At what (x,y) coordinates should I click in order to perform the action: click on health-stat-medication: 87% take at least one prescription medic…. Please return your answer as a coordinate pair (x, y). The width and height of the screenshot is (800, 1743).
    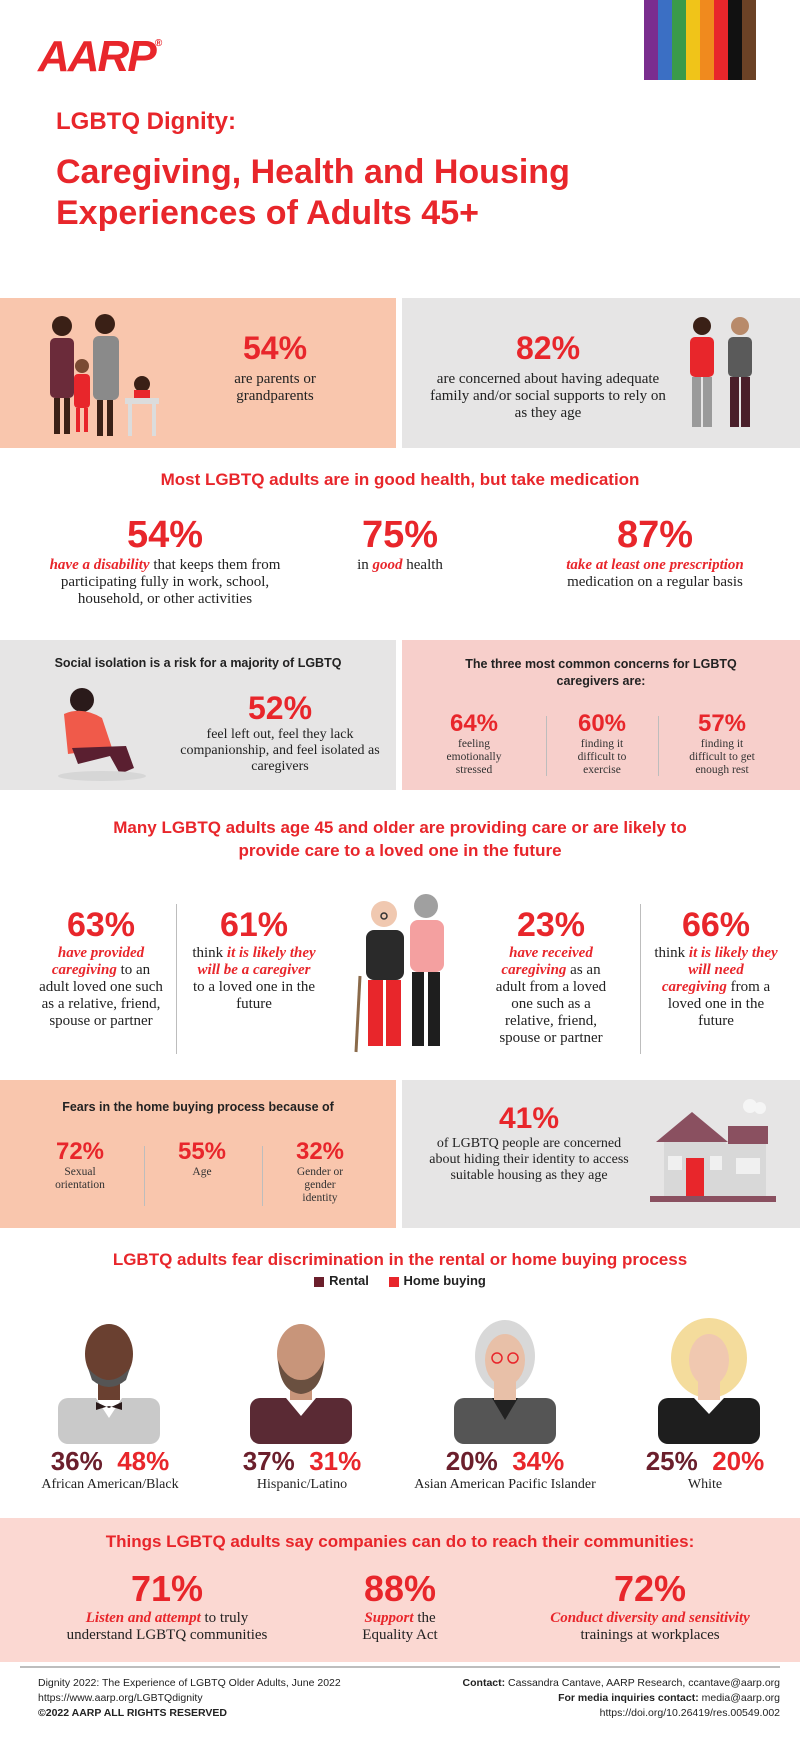
    Looking at the image, I should click on (655, 552).